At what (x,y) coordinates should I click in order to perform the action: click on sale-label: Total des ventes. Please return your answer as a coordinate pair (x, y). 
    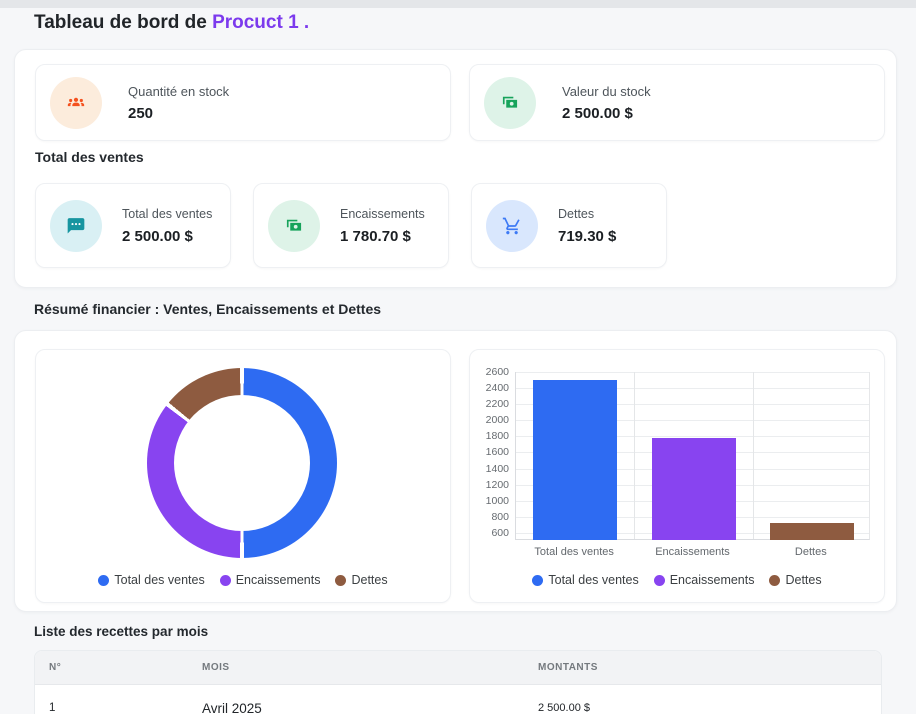
    Looking at the image, I should click on (167, 213).